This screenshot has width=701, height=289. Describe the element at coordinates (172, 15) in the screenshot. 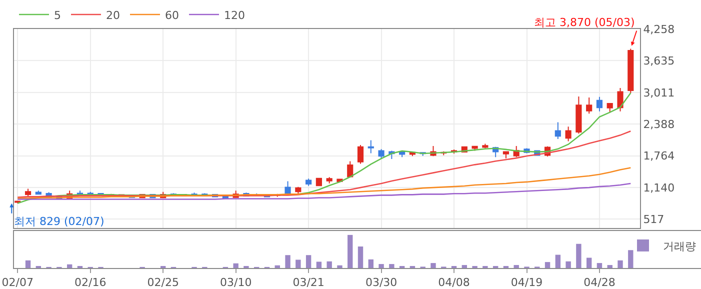

I see `legend-label: 60` at that location.